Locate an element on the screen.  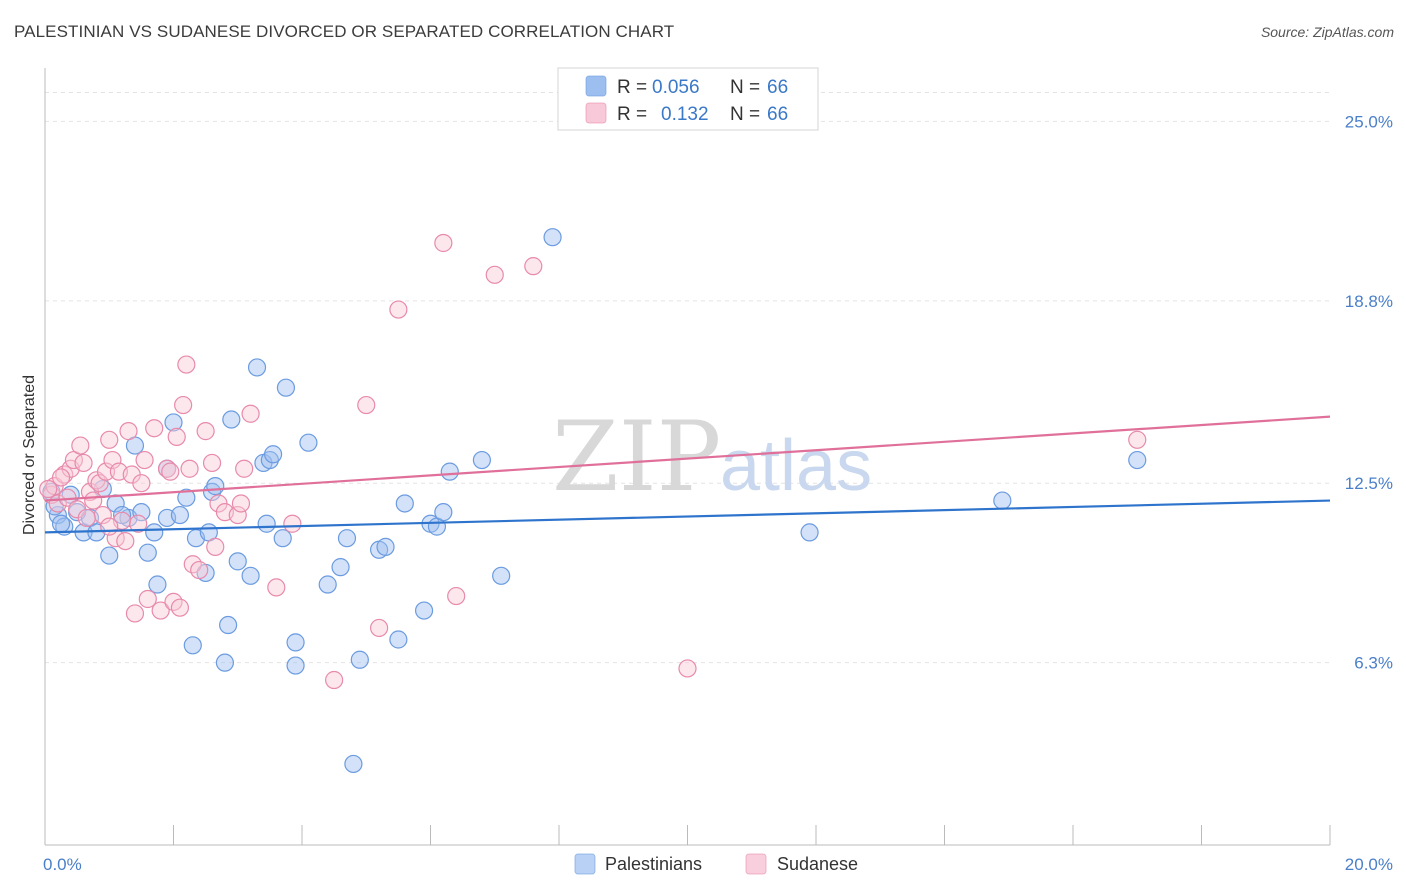
legend-r-value-1: 0.056 is located at coordinates (676, 87).